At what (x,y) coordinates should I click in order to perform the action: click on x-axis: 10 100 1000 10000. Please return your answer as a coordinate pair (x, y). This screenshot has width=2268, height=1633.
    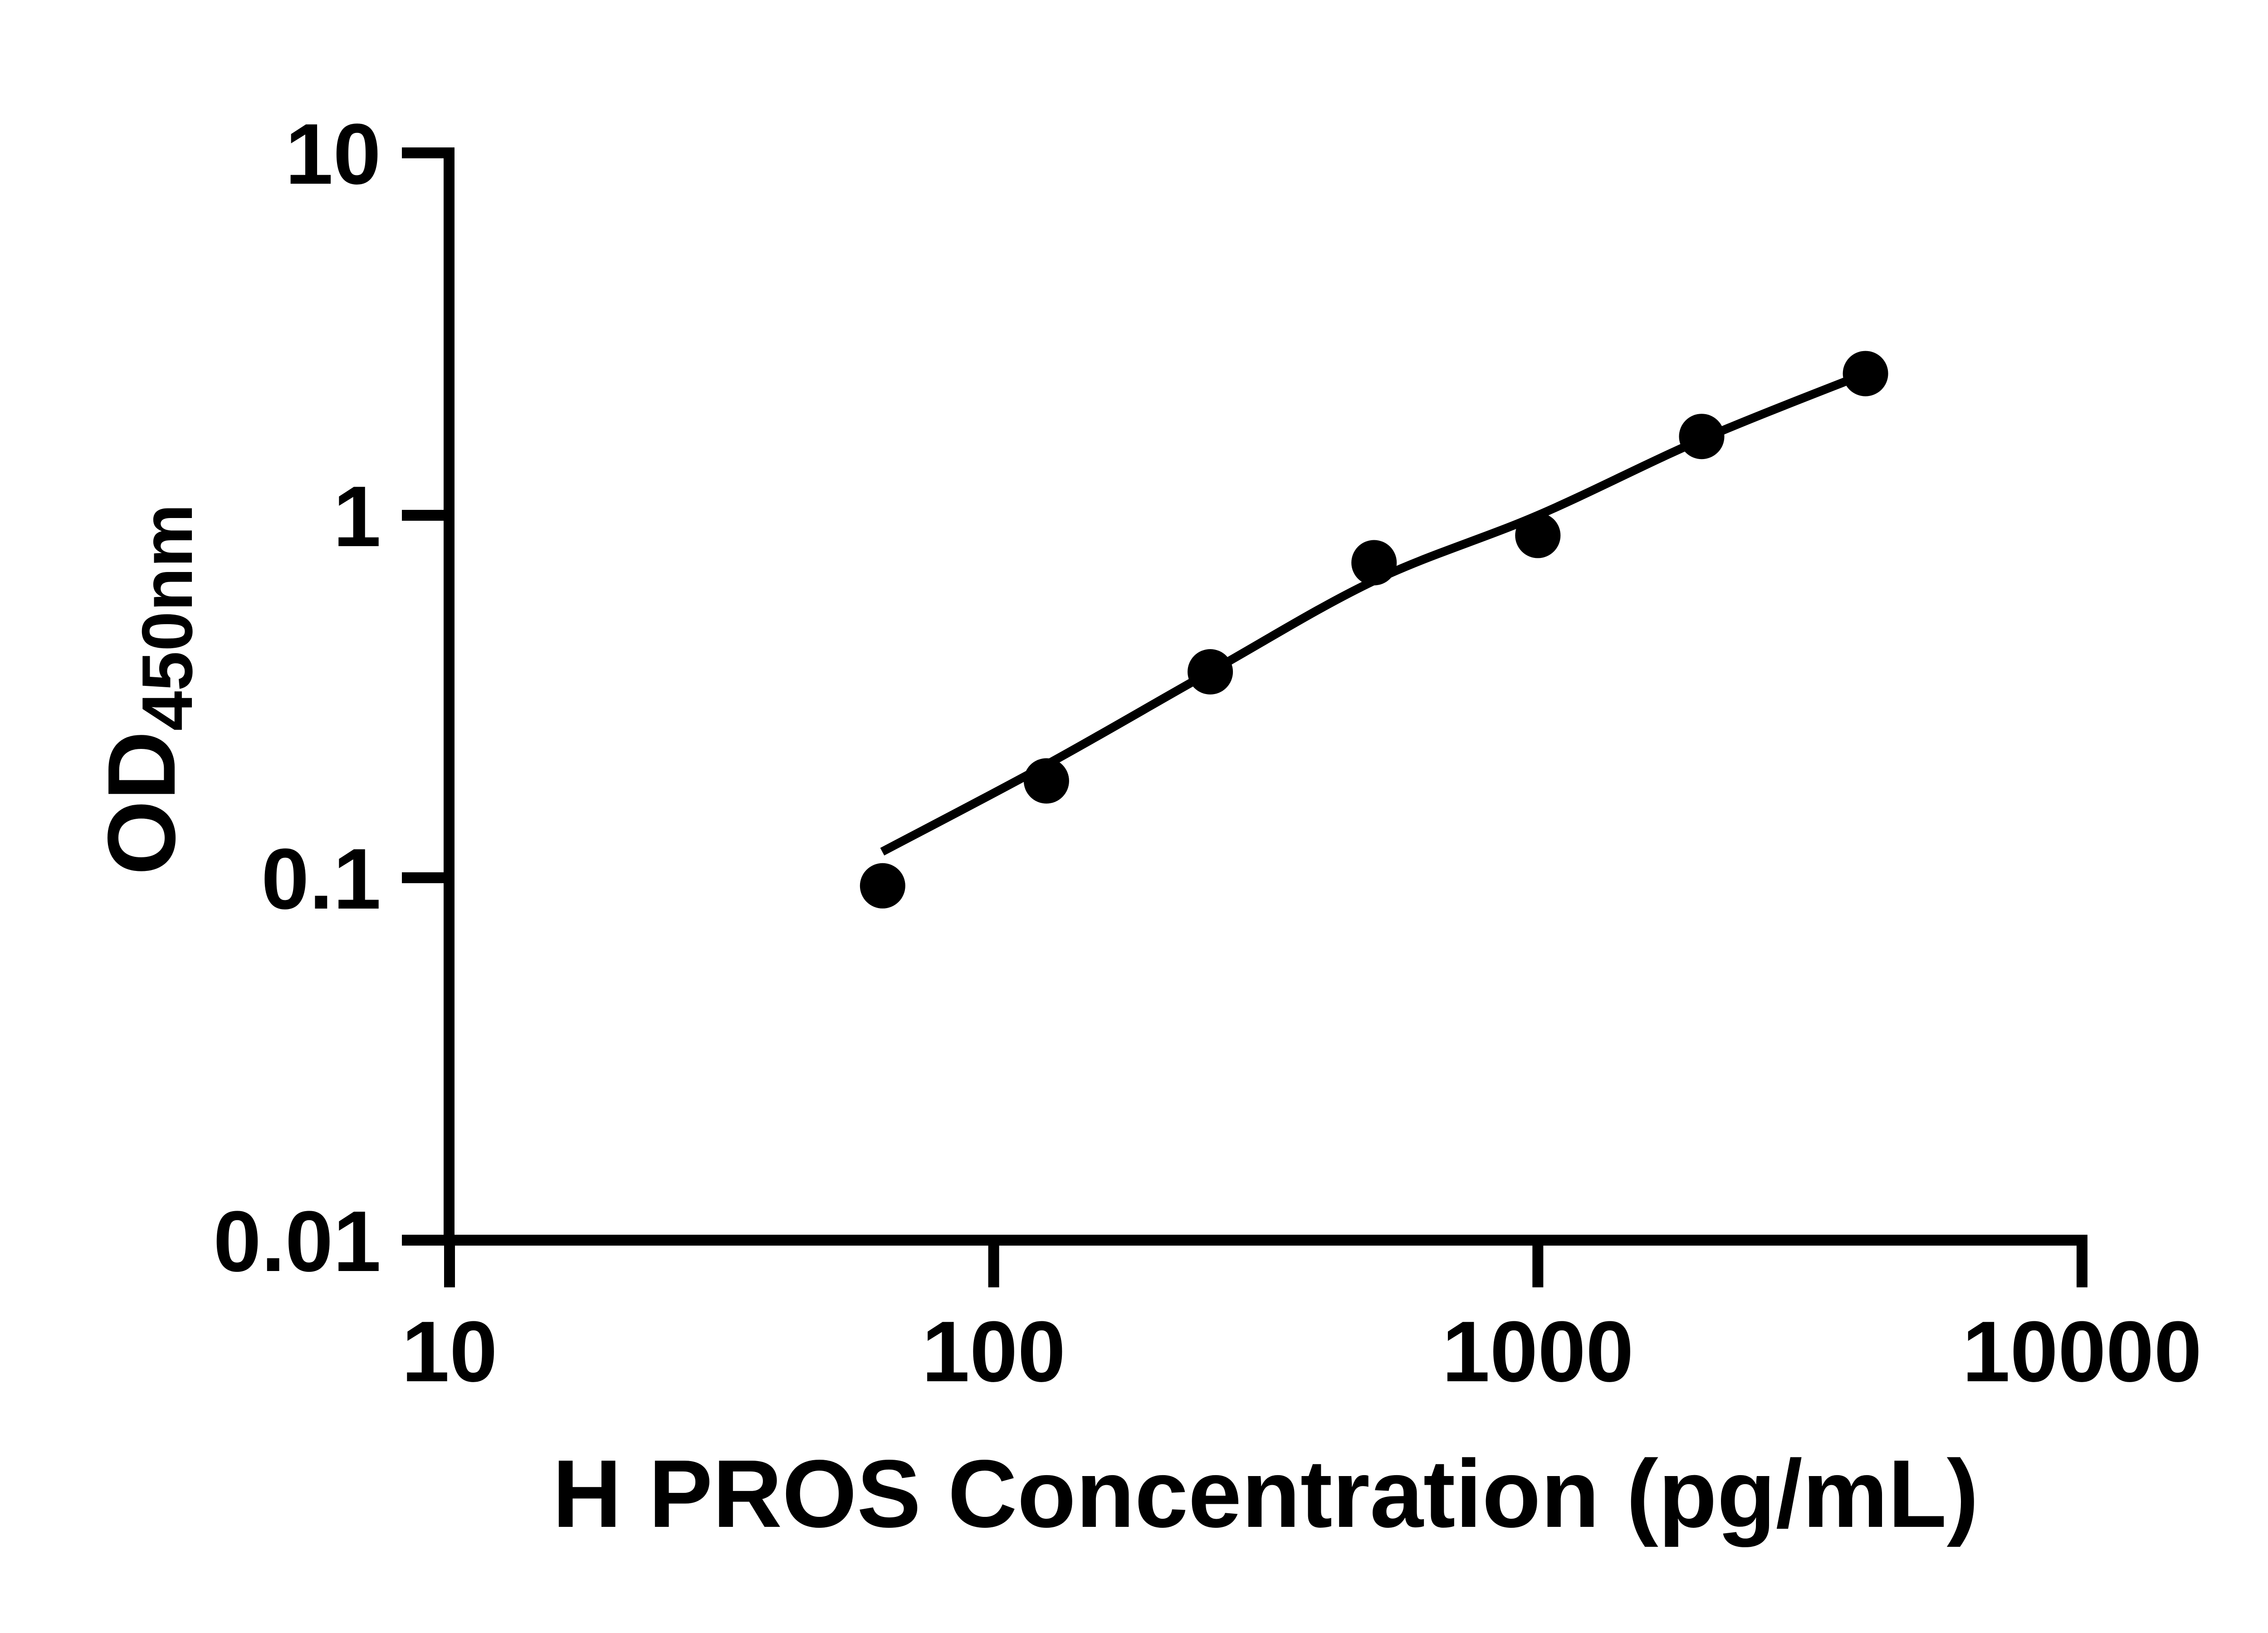
    Looking at the image, I should click on (1302, 1317).